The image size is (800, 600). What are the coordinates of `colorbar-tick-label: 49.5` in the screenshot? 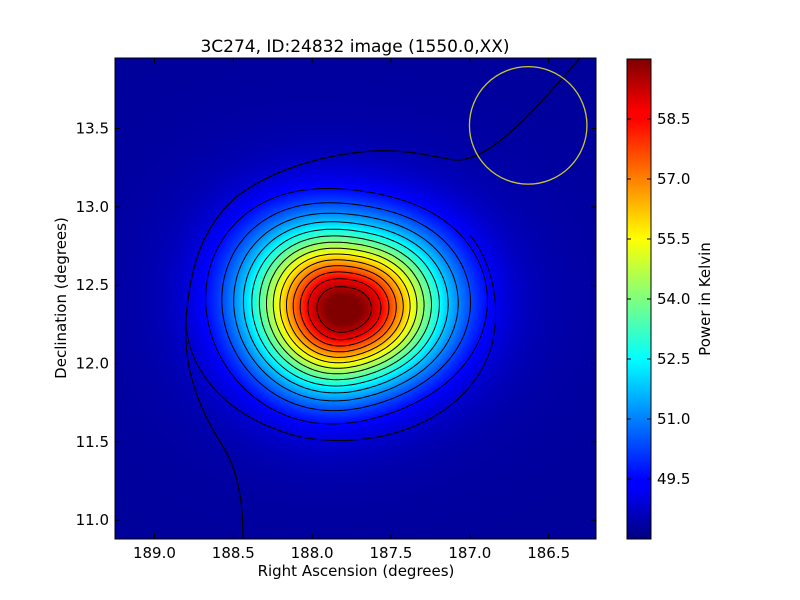 It's located at (673, 479).